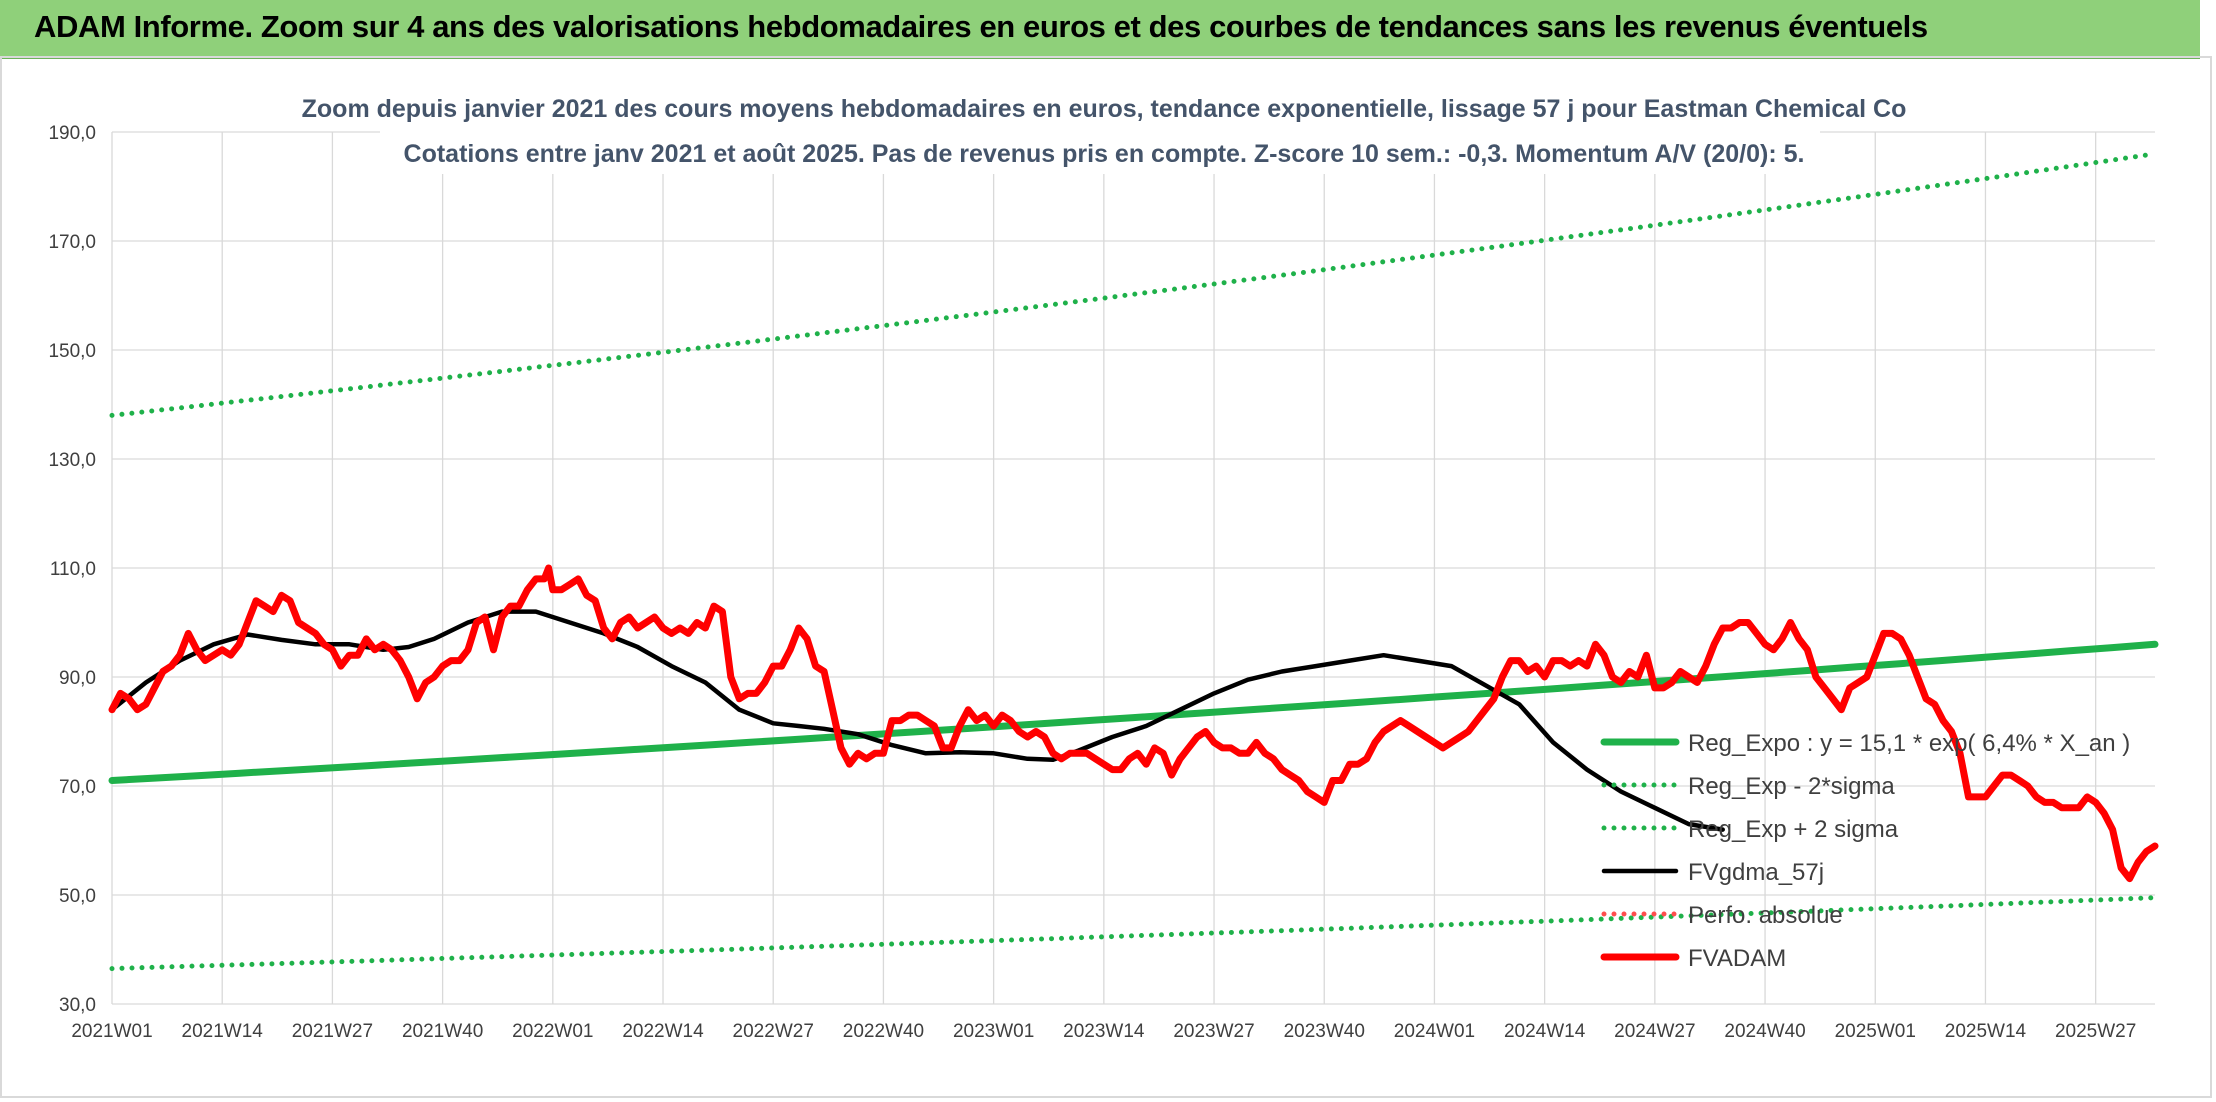 This screenshot has width=2216, height=1102. I want to click on y-tick-label: 30,0, so click(77, 1005).